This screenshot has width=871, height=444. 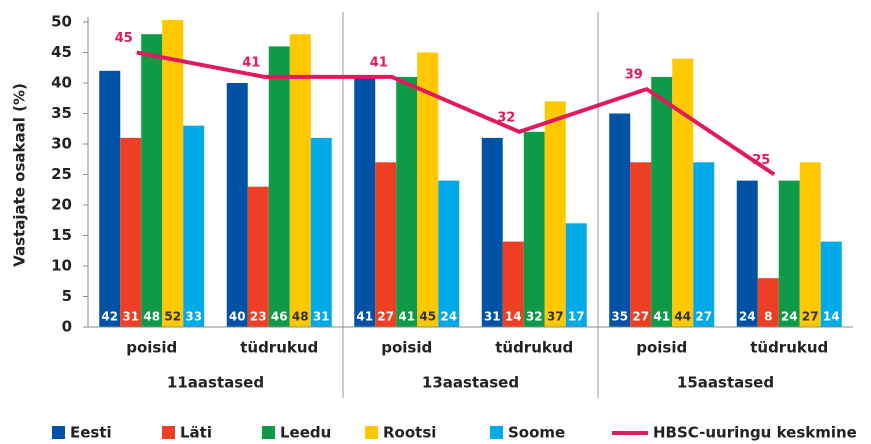 I want to click on y-tick-label: 35, so click(x=61, y=113).